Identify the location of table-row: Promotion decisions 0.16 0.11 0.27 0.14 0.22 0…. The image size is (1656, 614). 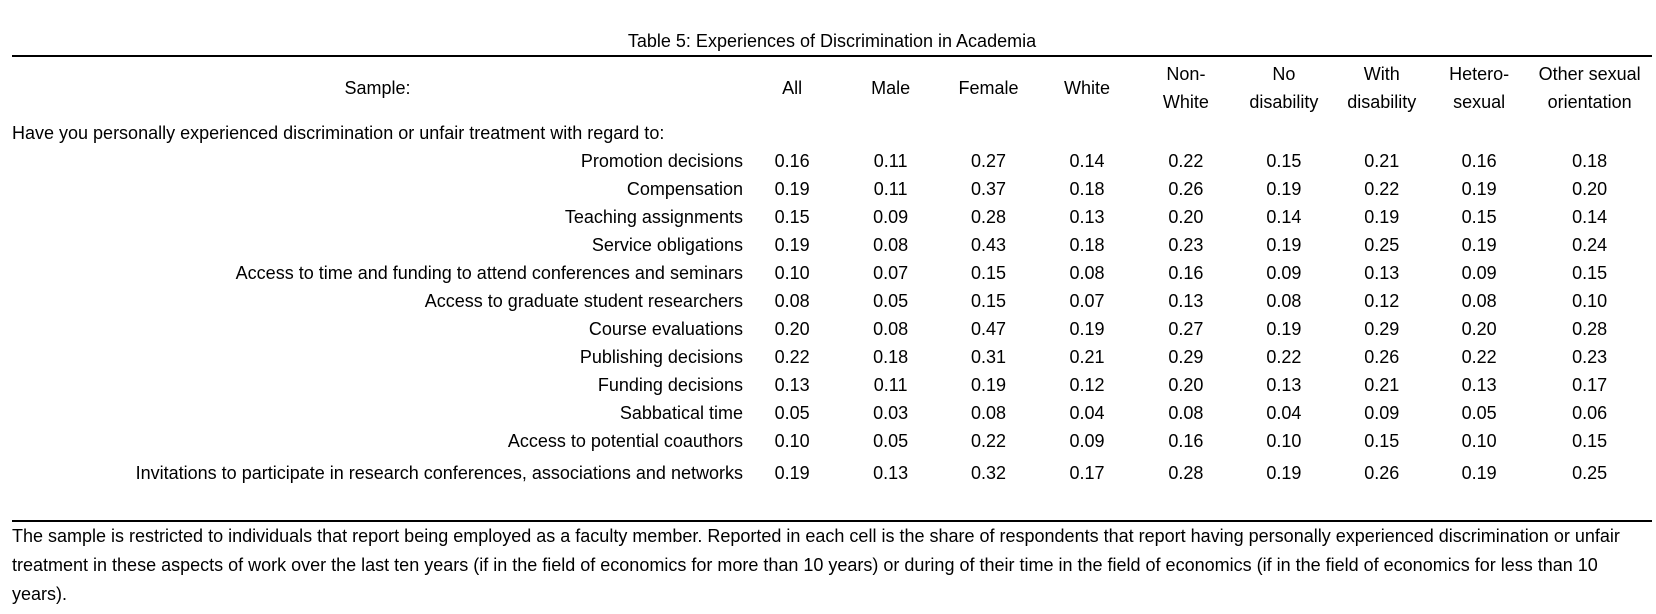
(832, 161).